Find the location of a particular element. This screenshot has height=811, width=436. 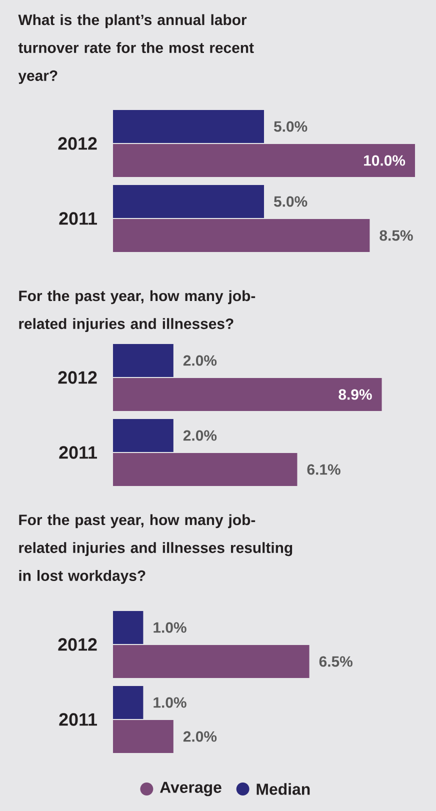

data-label: 6.5% is located at coordinates (335, 661).